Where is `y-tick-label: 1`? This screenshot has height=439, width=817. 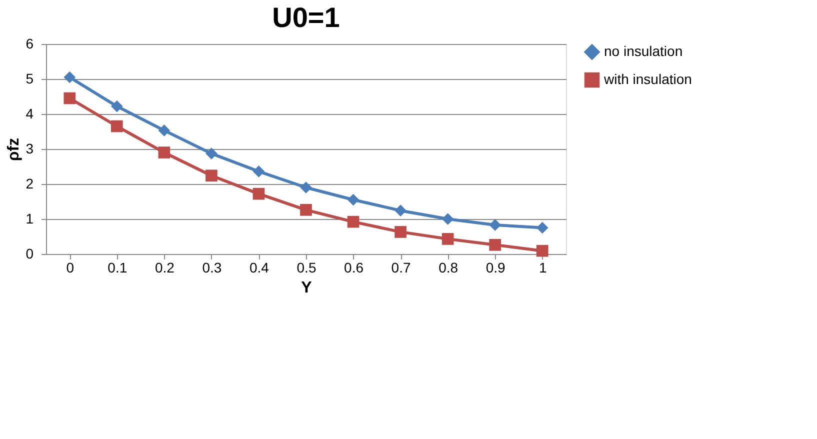 y-tick-label: 1 is located at coordinates (30, 218).